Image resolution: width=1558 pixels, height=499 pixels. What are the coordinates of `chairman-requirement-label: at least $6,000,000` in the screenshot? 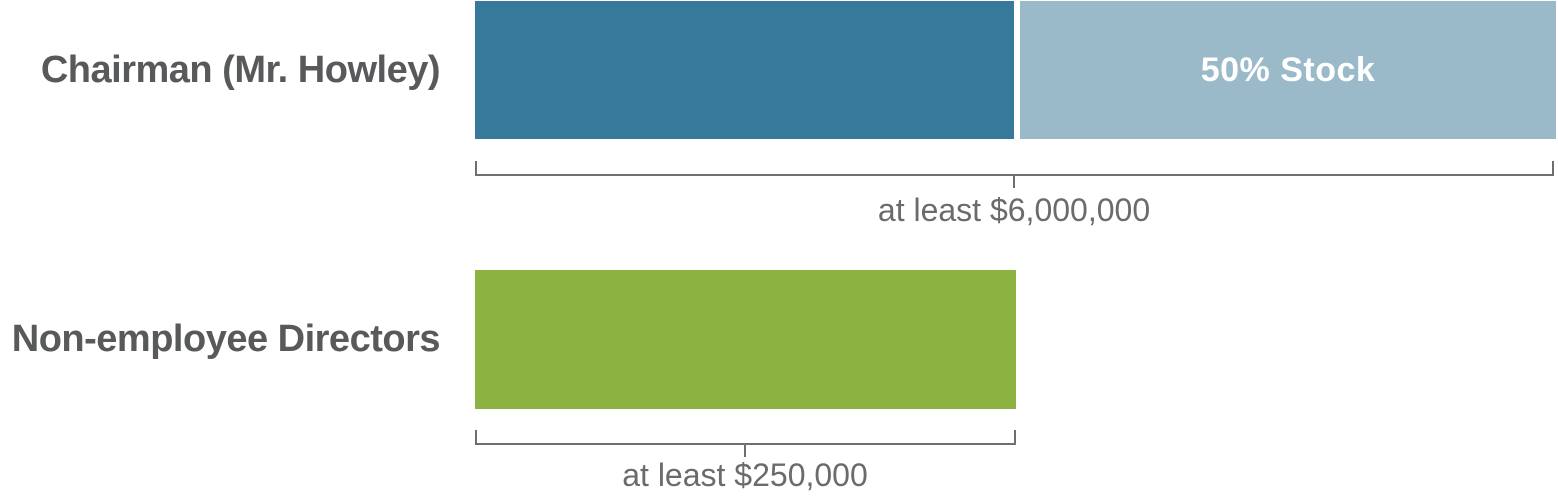 It's located at (1014, 210).